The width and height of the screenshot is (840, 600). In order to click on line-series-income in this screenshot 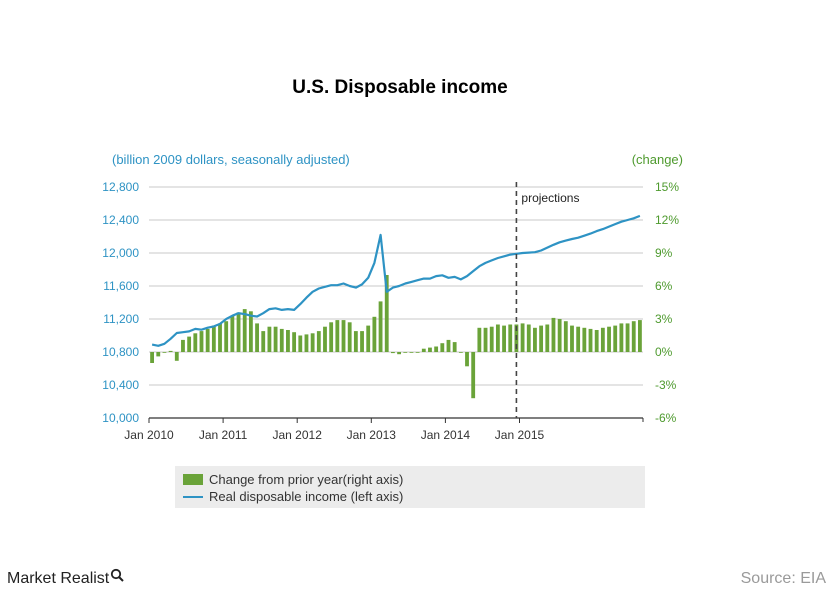, I will do `click(396, 280)`.